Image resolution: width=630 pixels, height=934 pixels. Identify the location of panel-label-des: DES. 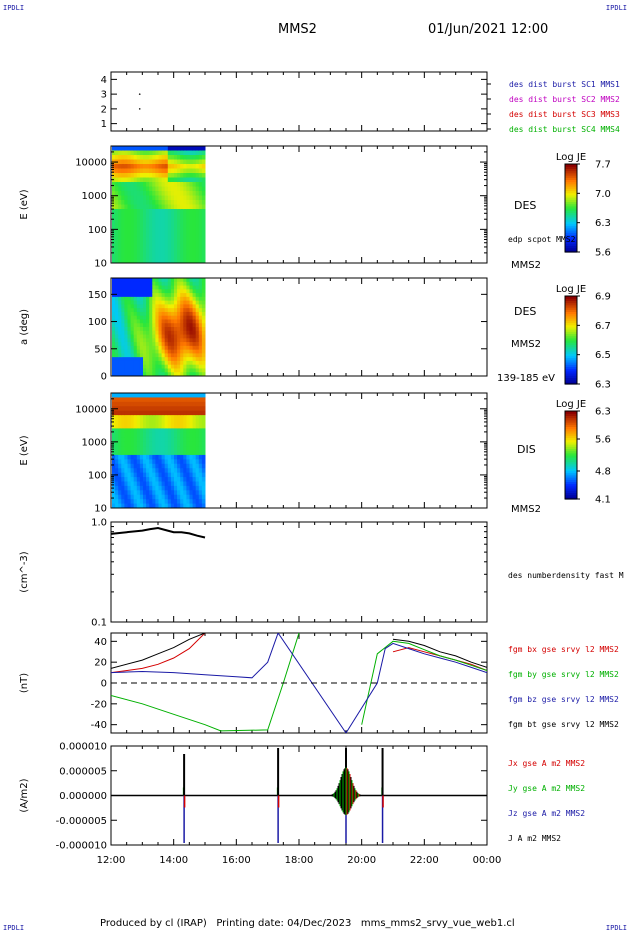
(525, 311).